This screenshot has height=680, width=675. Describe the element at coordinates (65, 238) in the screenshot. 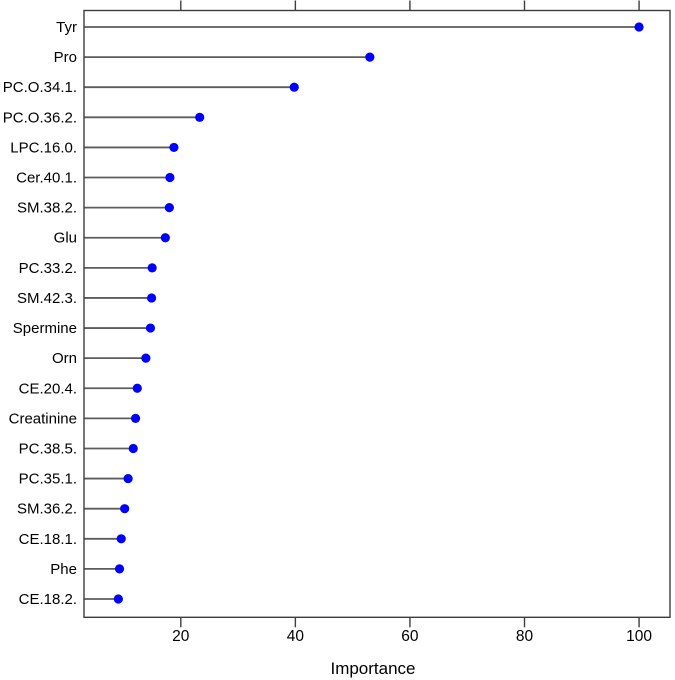

I see `y-axis-category-label: Glu` at that location.